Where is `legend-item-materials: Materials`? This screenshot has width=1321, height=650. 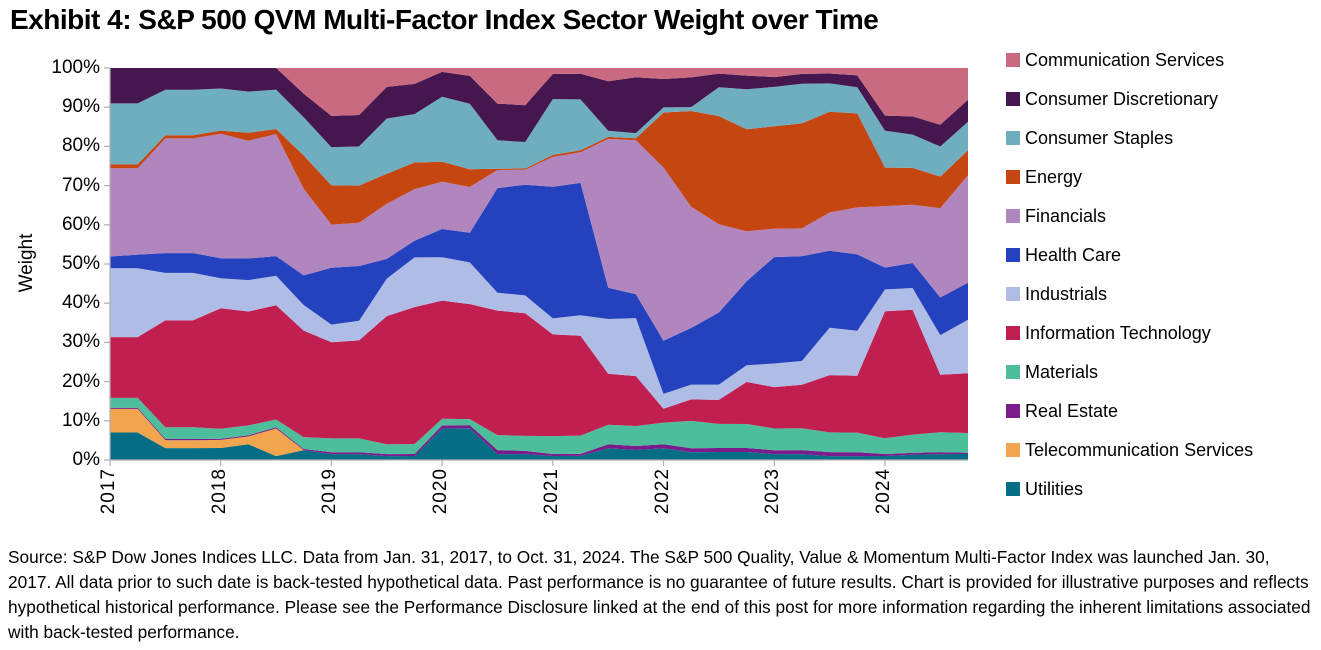 legend-item-materials: Materials is located at coordinates (1129, 372).